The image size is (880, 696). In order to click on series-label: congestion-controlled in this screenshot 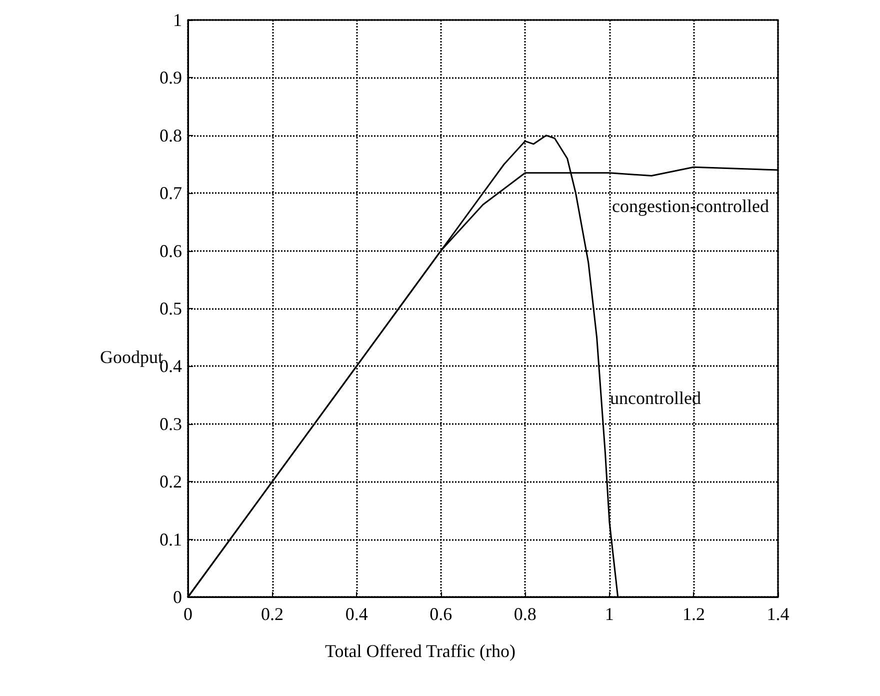, I will do `click(690, 206)`.